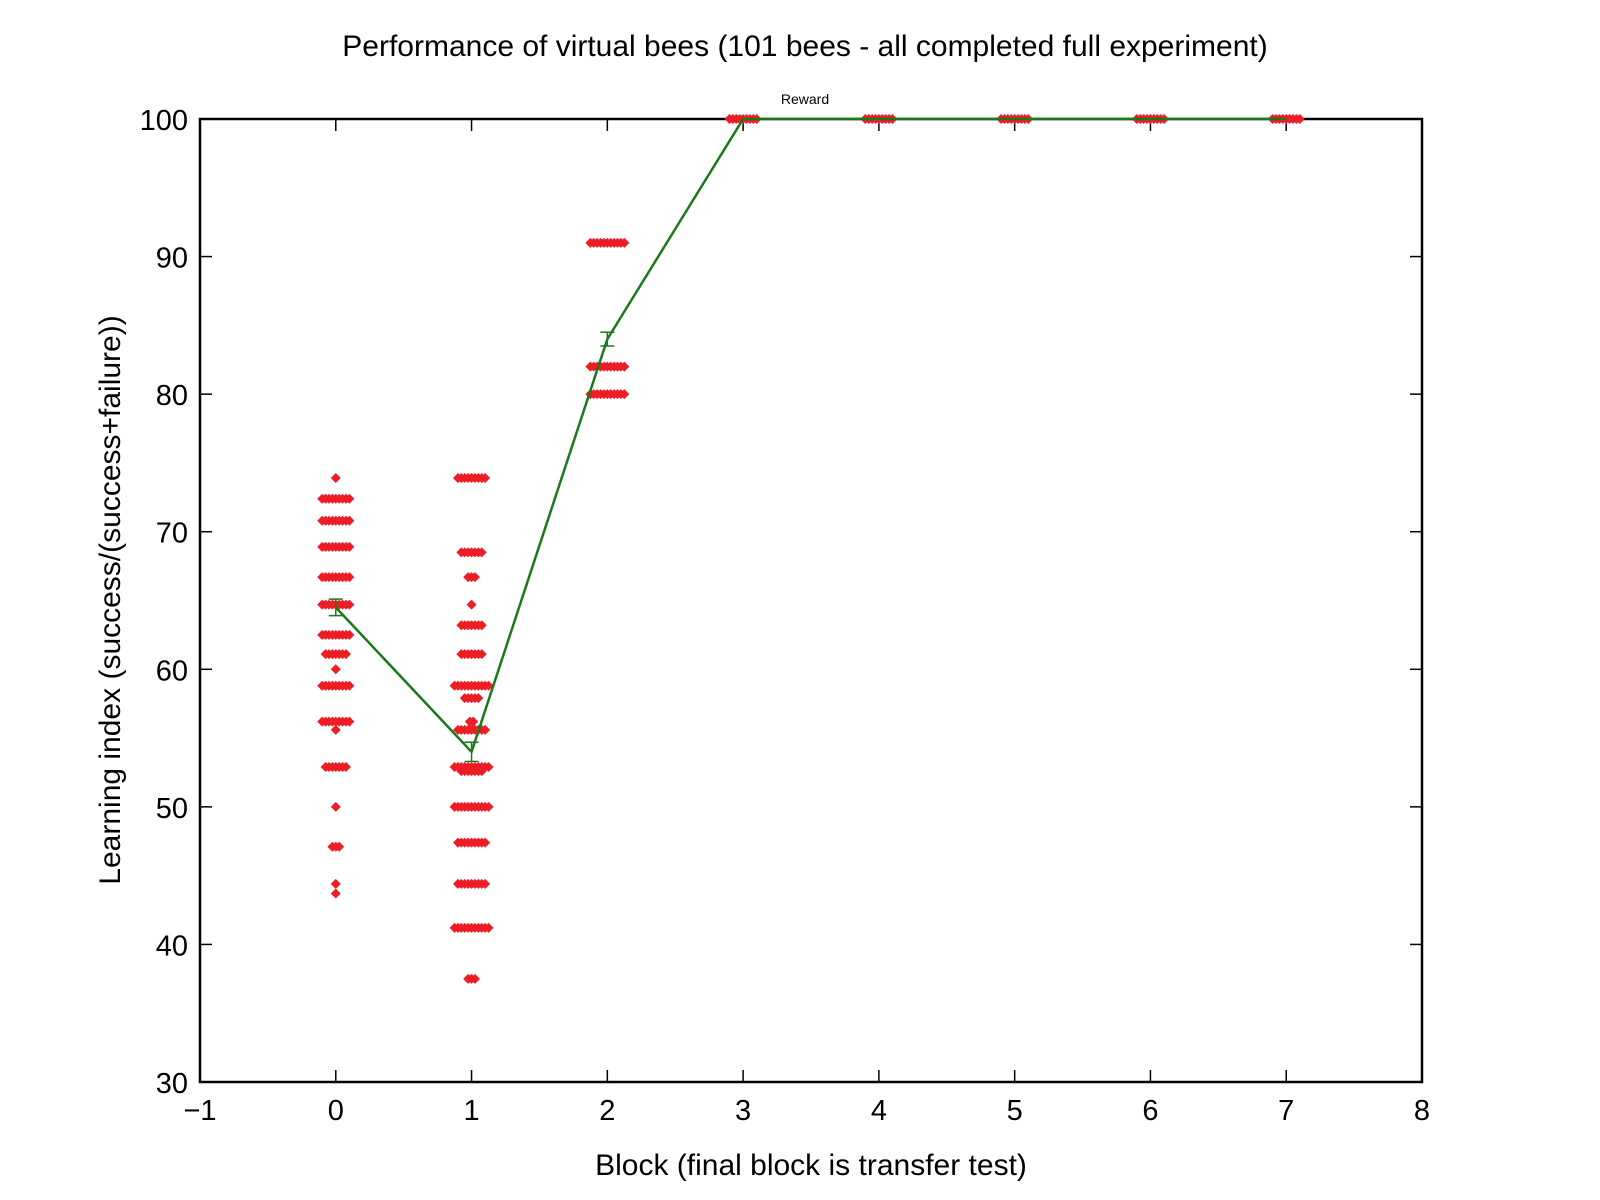  I want to click on y-tick-label: 30, so click(172, 1084).